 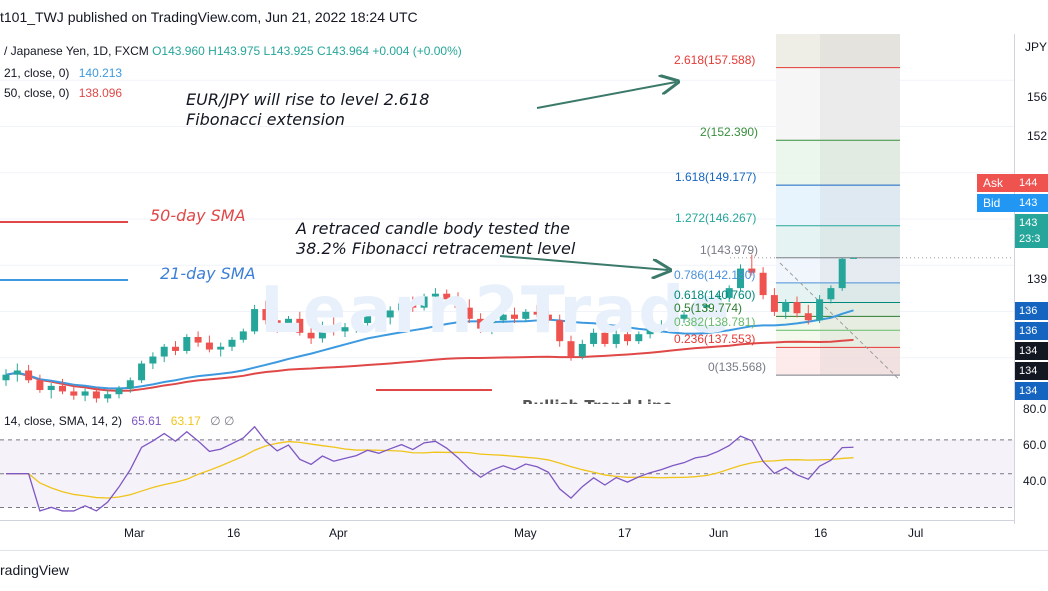 What do you see at coordinates (916, 533) in the screenshot?
I see `time-tick-jul: Jul` at bounding box center [916, 533].